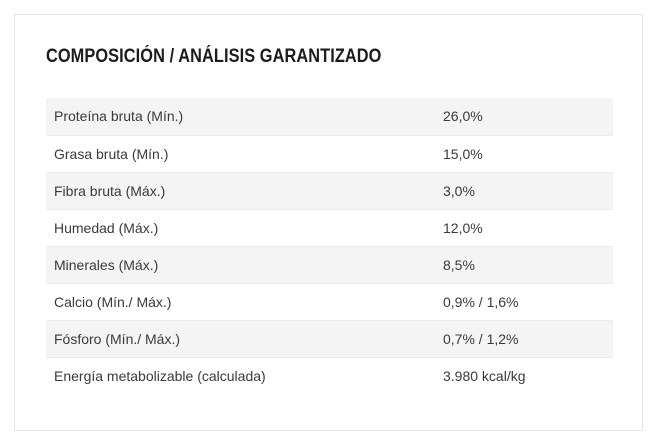 This screenshot has height=443, width=655. What do you see at coordinates (241, 339) in the screenshot?
I see `nutrient-label: Fósforo (Mín./ Máx.)` at bounding box center [241, 339].